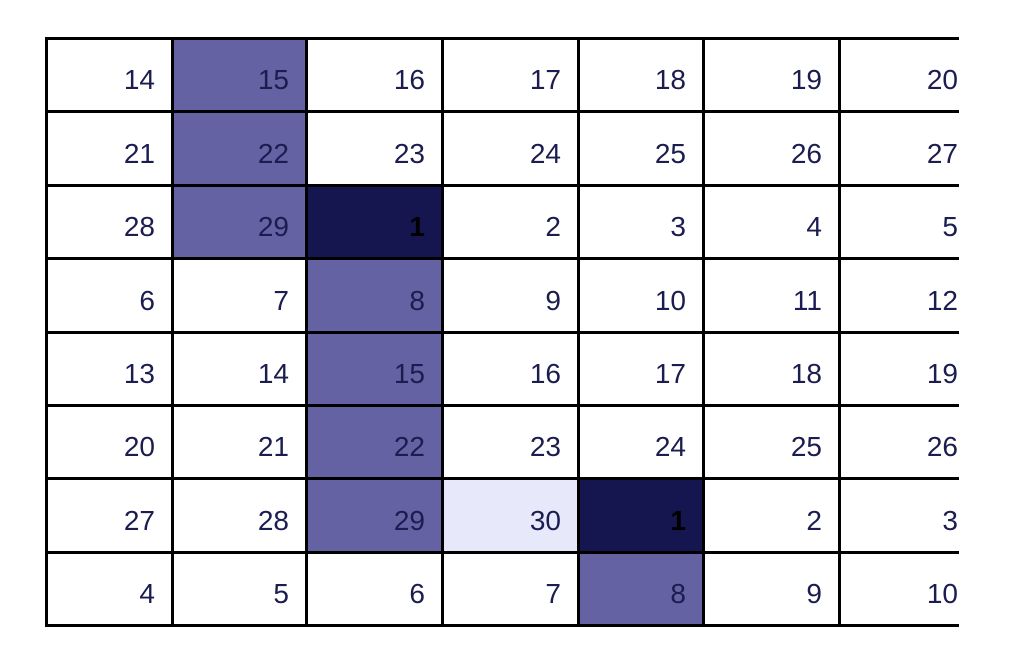 The width and height of the screenshot is (1010, 658). I want to click on day-cell-light: 30, so click(510, 515).